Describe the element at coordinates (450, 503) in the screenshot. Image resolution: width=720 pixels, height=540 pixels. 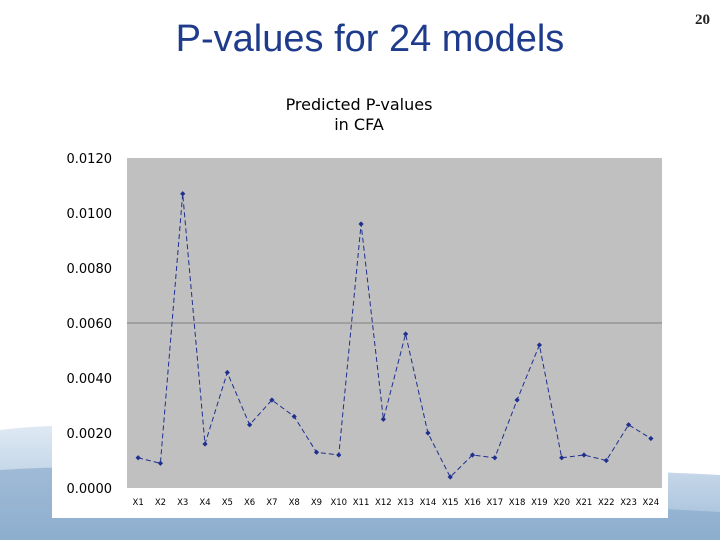
I see `x-tick-label: X15` at that location.